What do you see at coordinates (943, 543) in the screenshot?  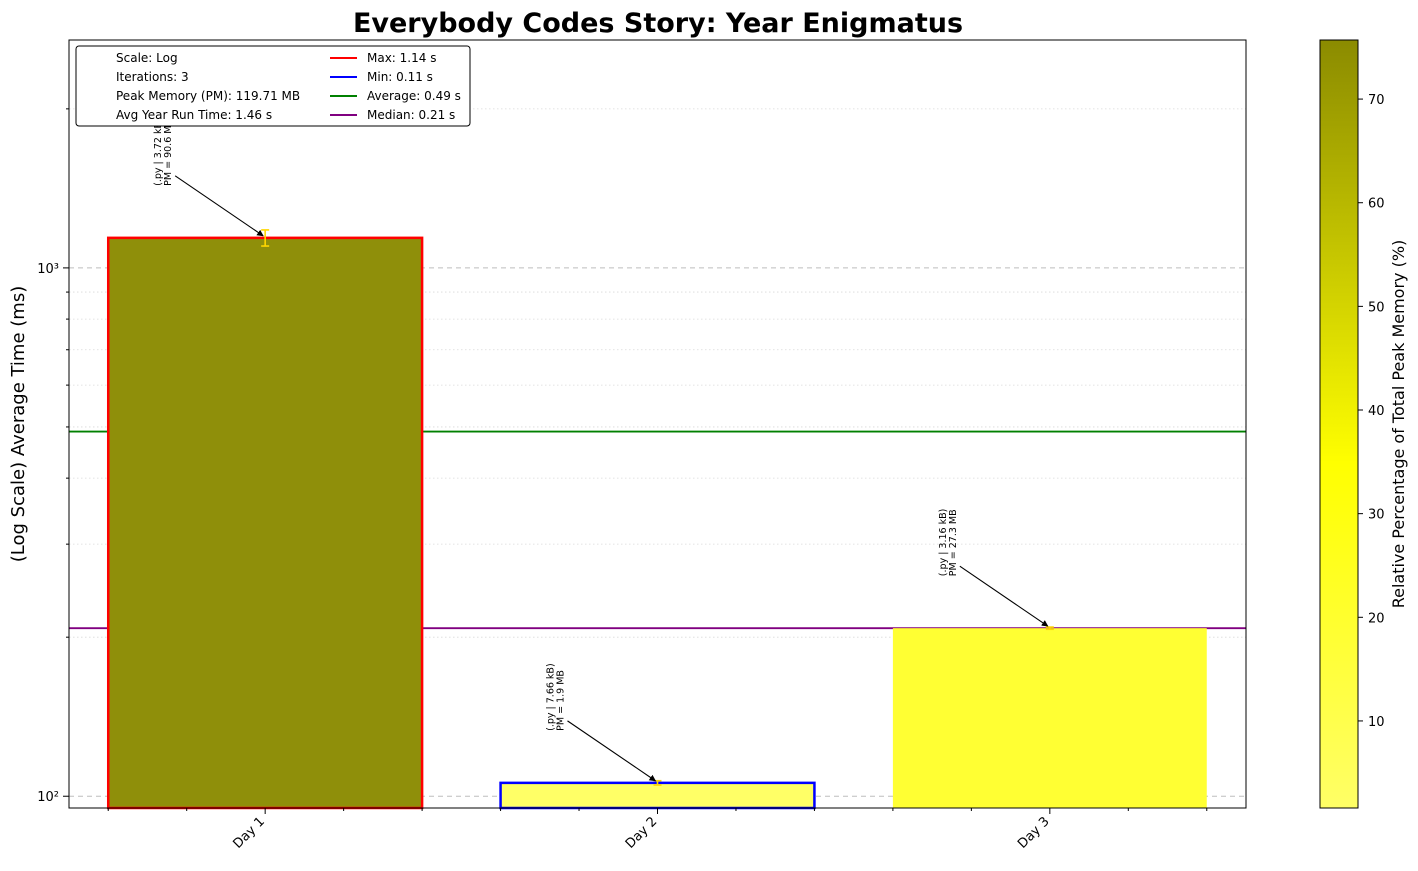 I see `annotation-file-info: (.py | 3.16 kB)` at bounding box center [943, 543].